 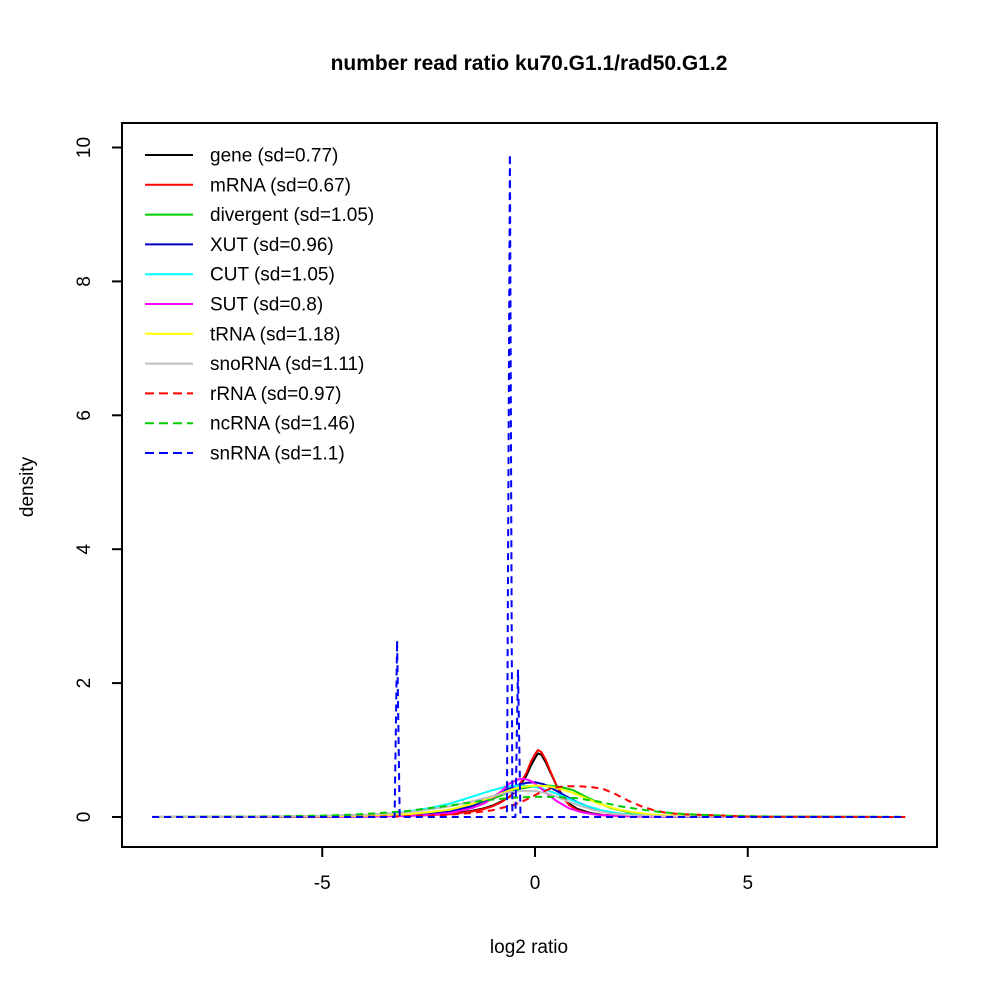 I want to click on legend-label-divergent: divergent (sd=1.05), so click(x=292, y=215).